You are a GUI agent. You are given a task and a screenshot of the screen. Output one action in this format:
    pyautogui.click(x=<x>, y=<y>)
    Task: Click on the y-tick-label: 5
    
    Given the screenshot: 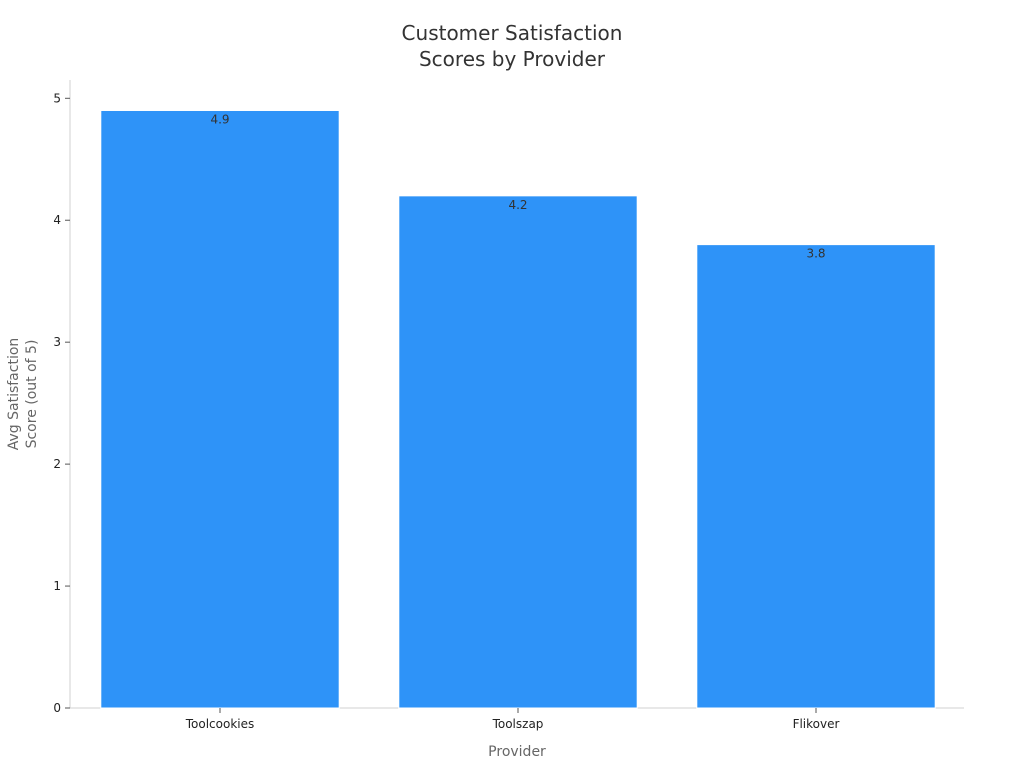 What is the action you would take?
    pyautogui.click(x=57, y=98)
    